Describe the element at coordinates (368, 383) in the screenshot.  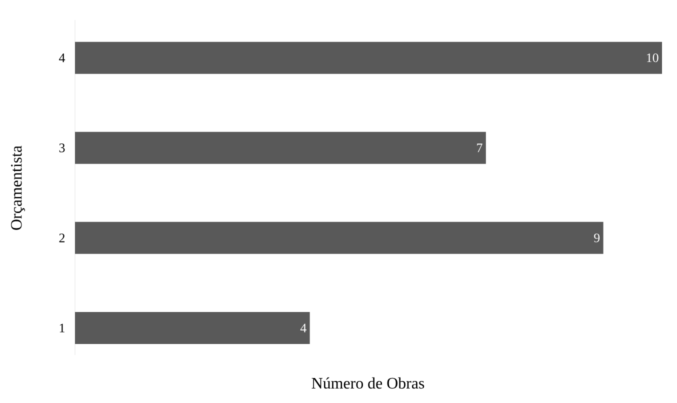
I see `x-axis-title: Número de Obras` at that location.